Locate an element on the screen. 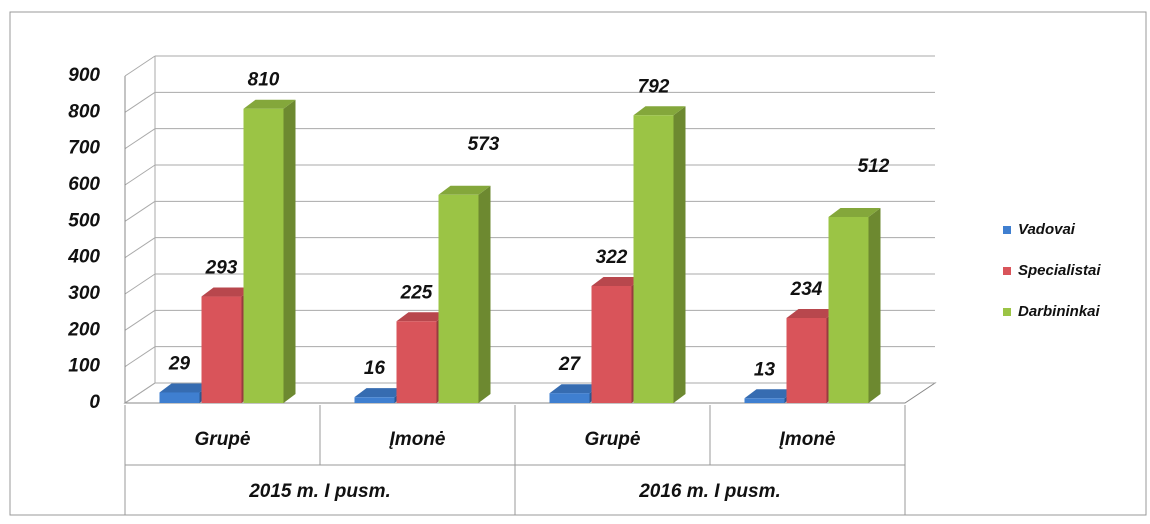 The width and height of the screenshot is (1150, 524). data-label: 13 is located at coordinates (765, 369).